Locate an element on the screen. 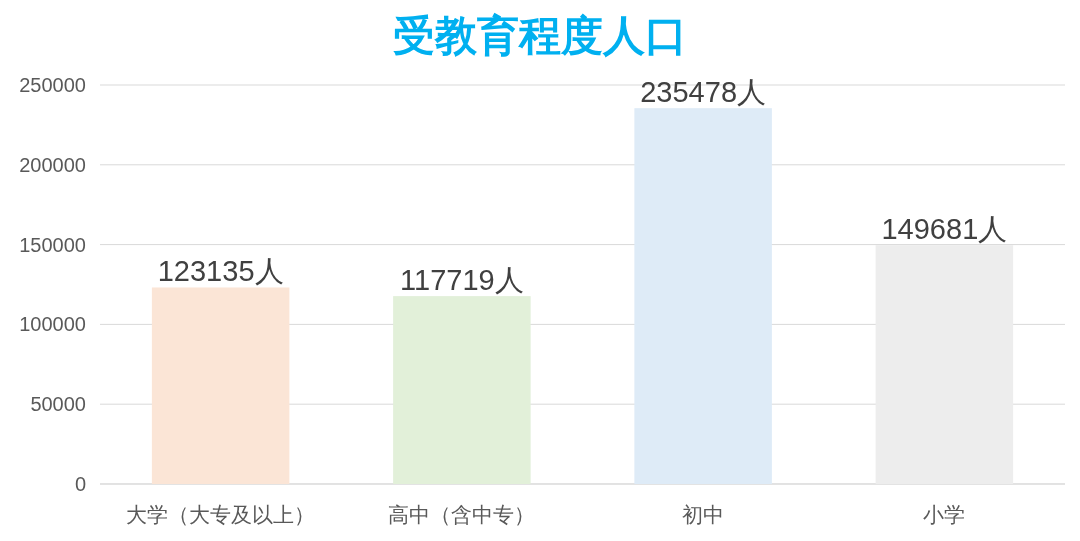 The height and width of the screenshot is (541, 1080). x-tick-label: 高中（含中专） is located at coordinates (462, 514).